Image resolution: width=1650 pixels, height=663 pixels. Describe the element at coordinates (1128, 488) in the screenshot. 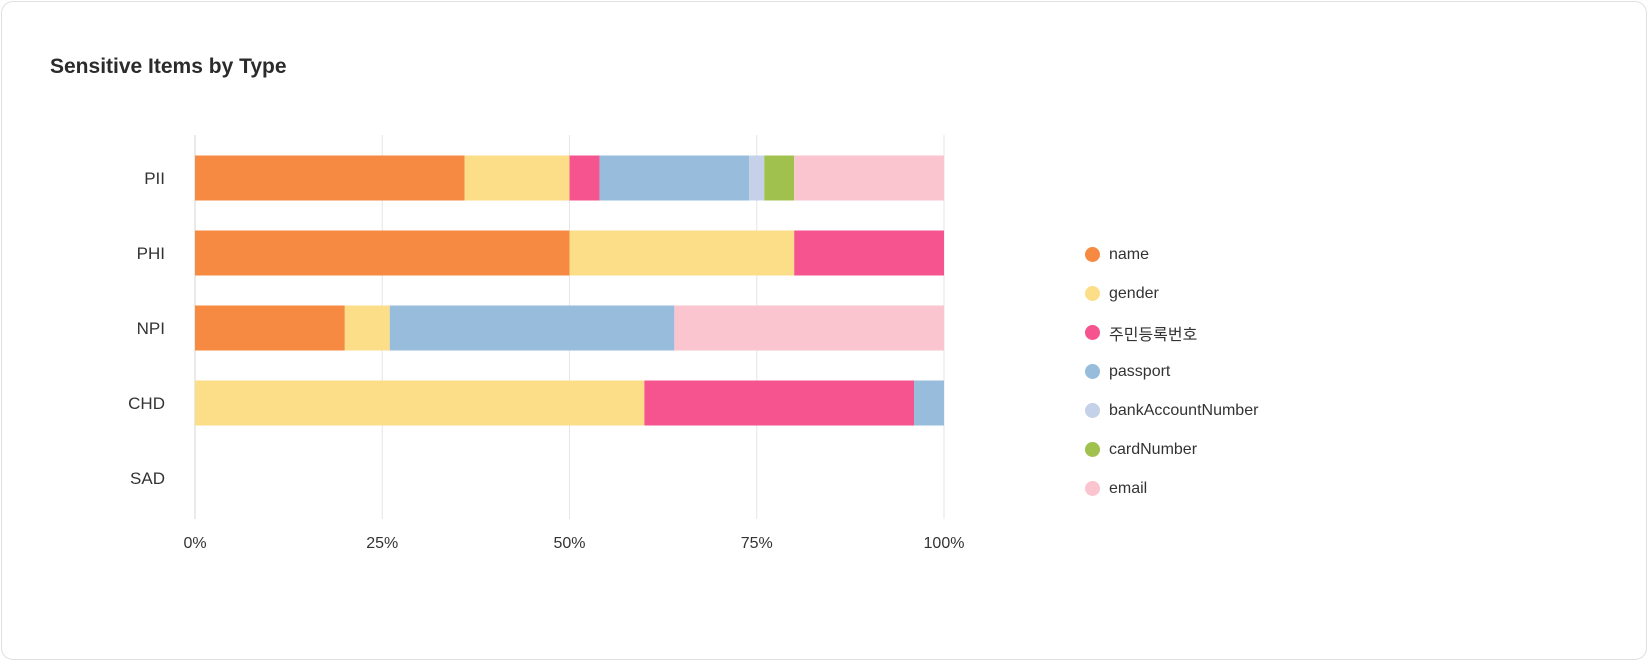

I see `legend-label: email` at that location.